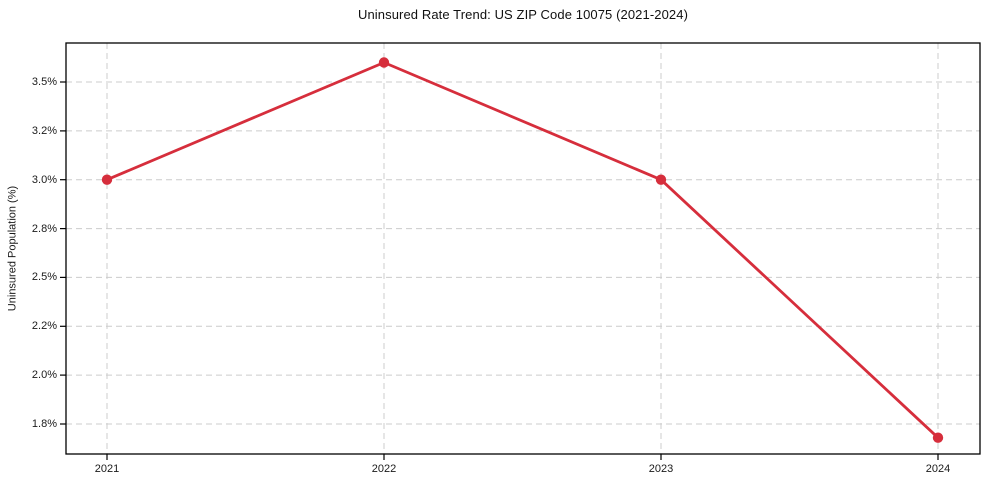  I want to click on data-point-2021, so click(107, 179).